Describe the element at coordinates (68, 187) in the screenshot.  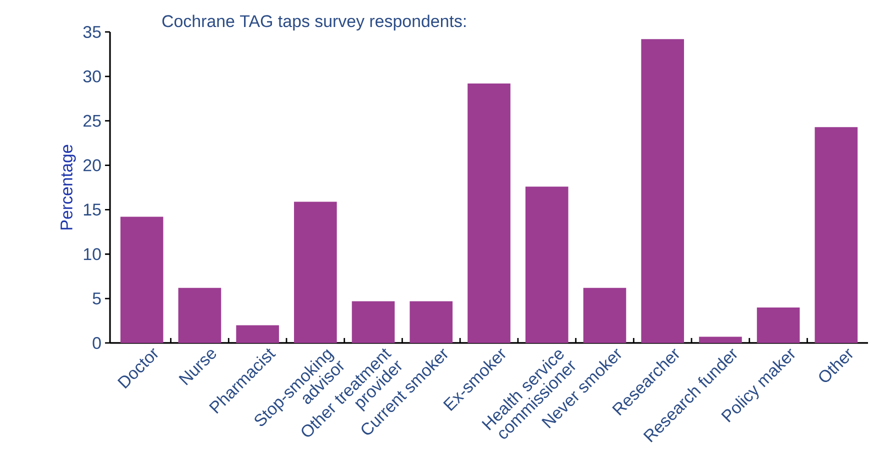
I see `y-axis-title: Percentage` at that location.